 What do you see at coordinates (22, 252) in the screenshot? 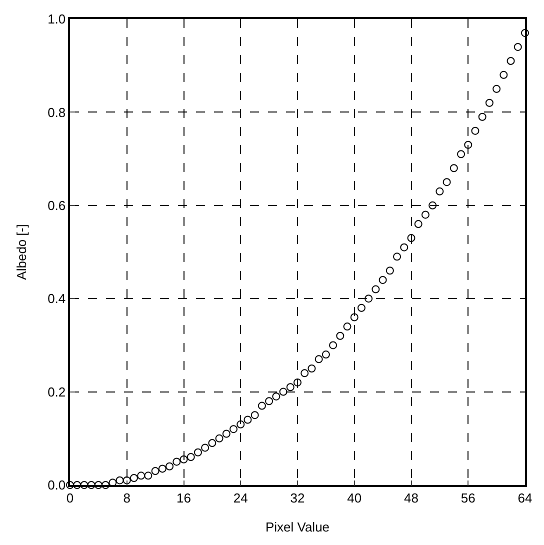
I see `y-axis-title: Albedo [-]` at bounding box center [22, 252].